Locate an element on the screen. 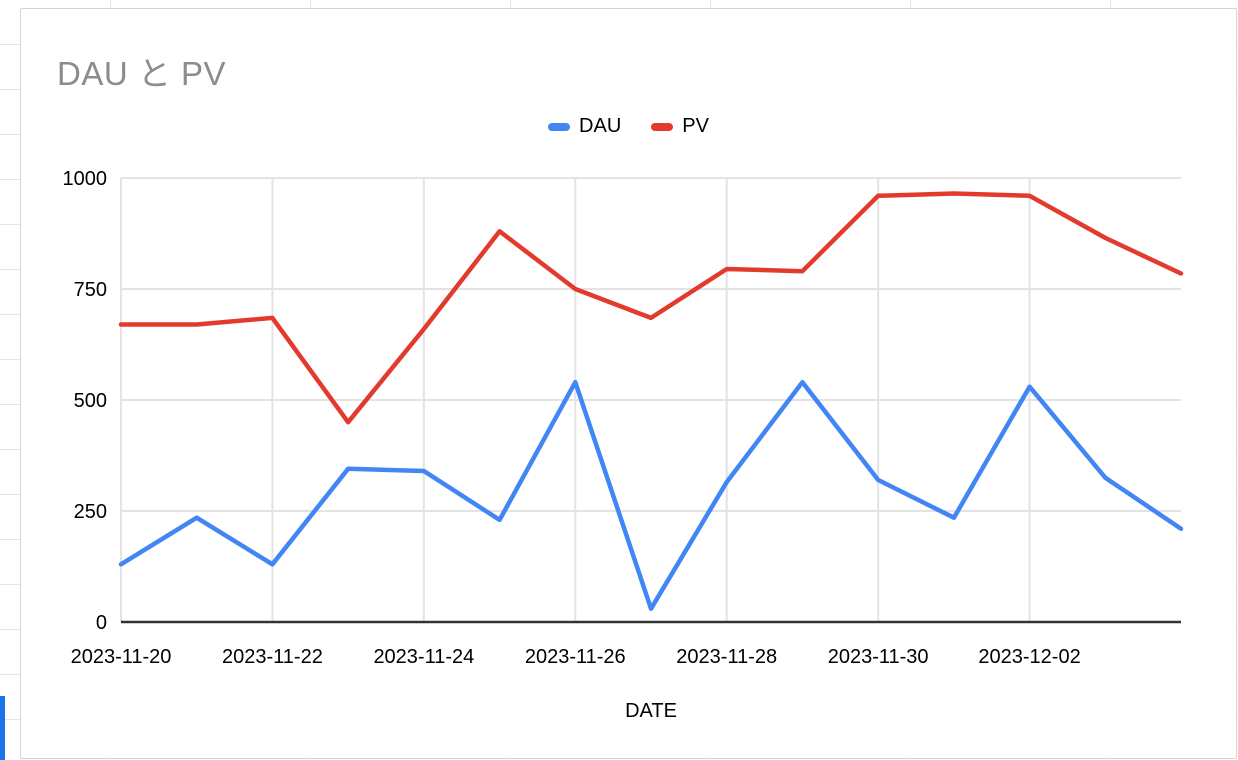  legend-label-dau: DAU is located at coordinates (600, 126).